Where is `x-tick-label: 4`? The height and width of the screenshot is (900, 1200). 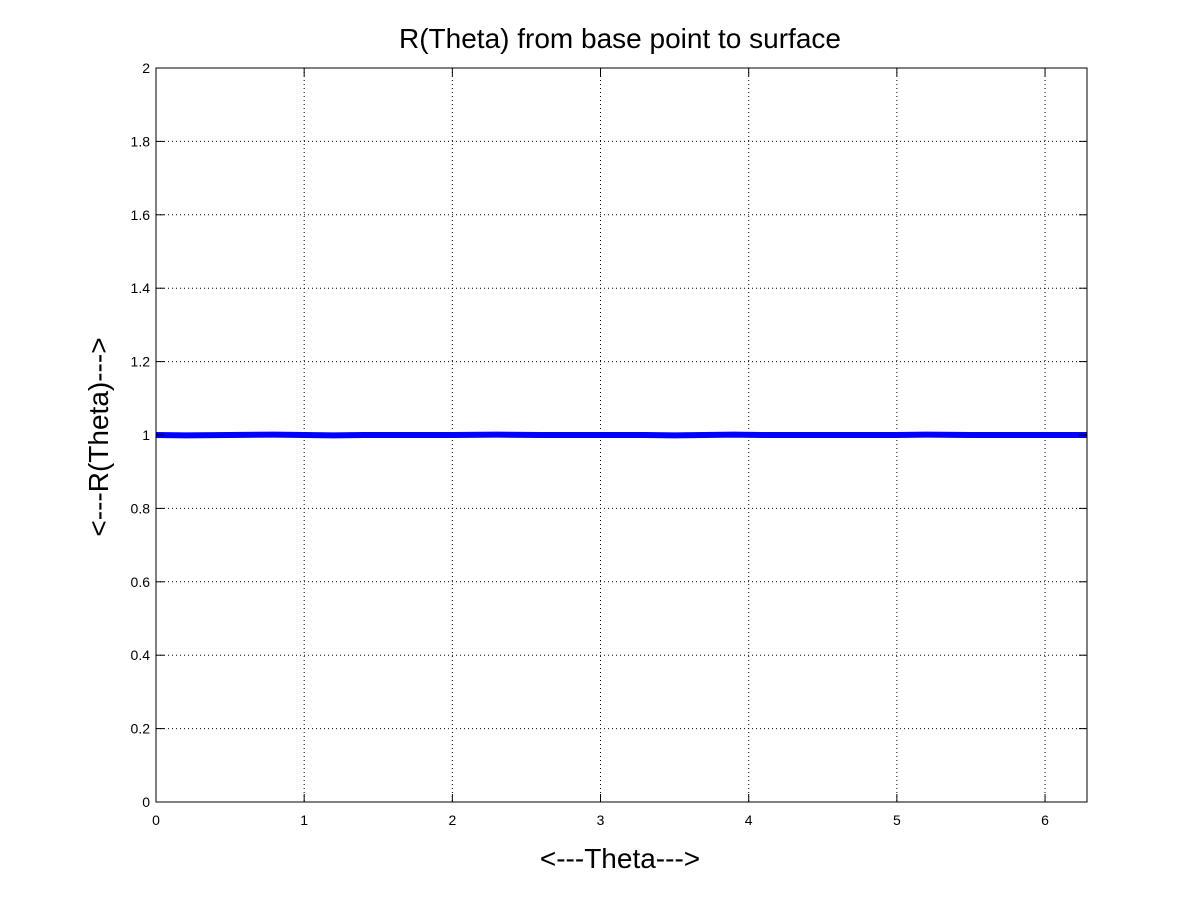
x-tick-label: 4 is located at coordinates (749, 820).